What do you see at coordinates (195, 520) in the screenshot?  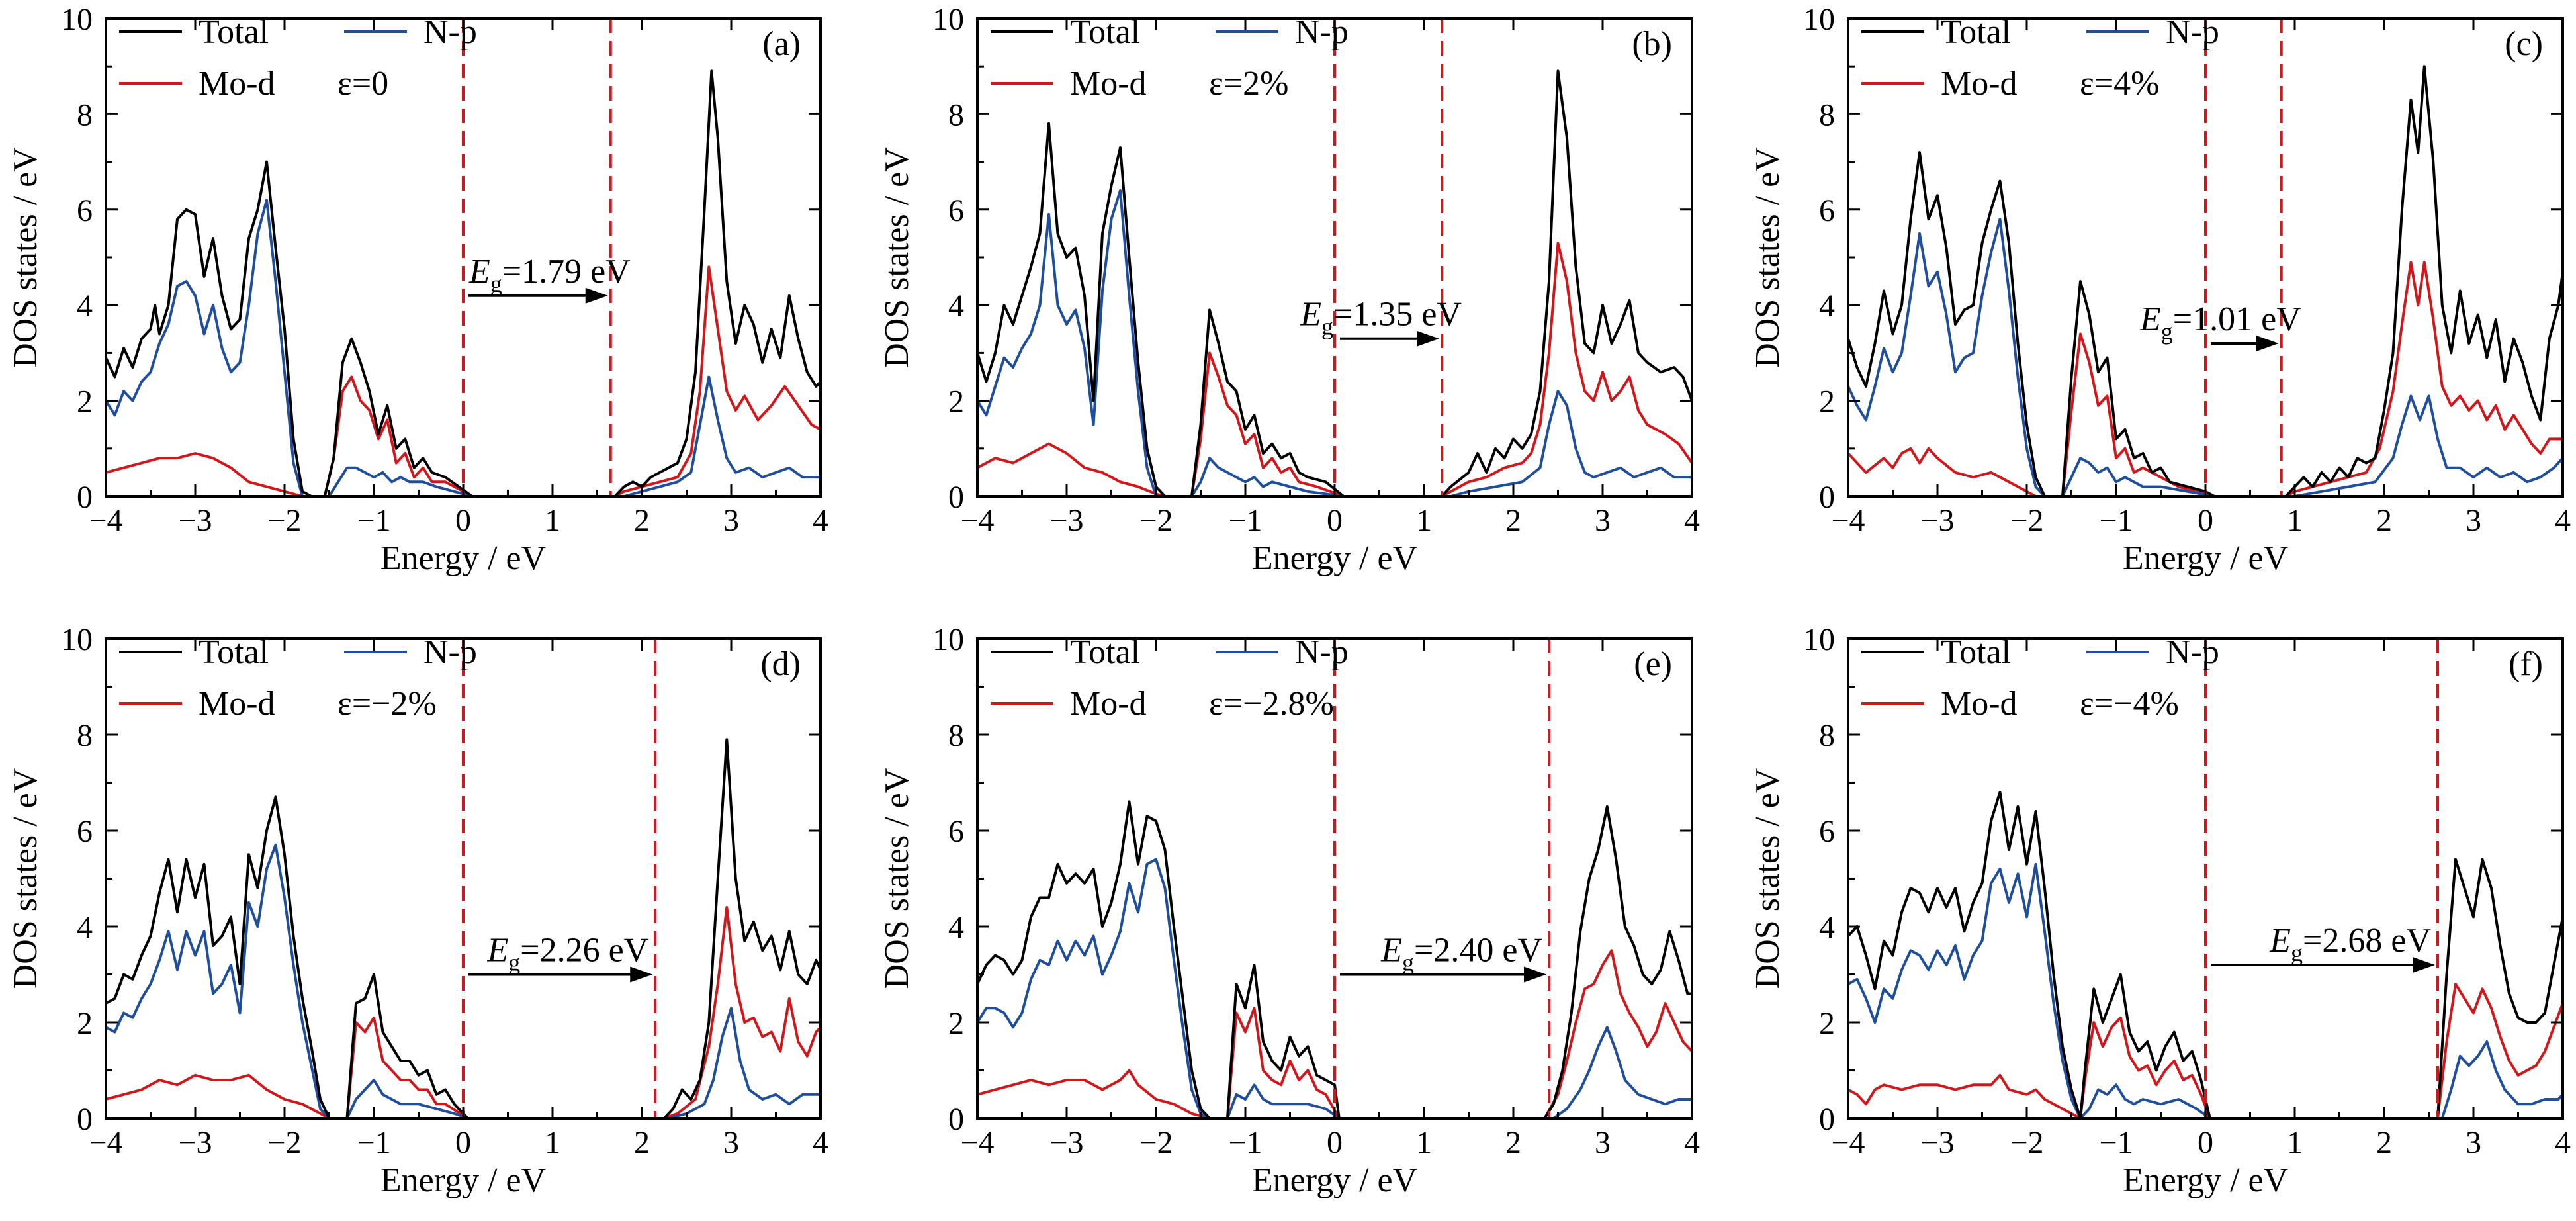 I see `x-tick-label: −3` at bounding box center [195, 520].